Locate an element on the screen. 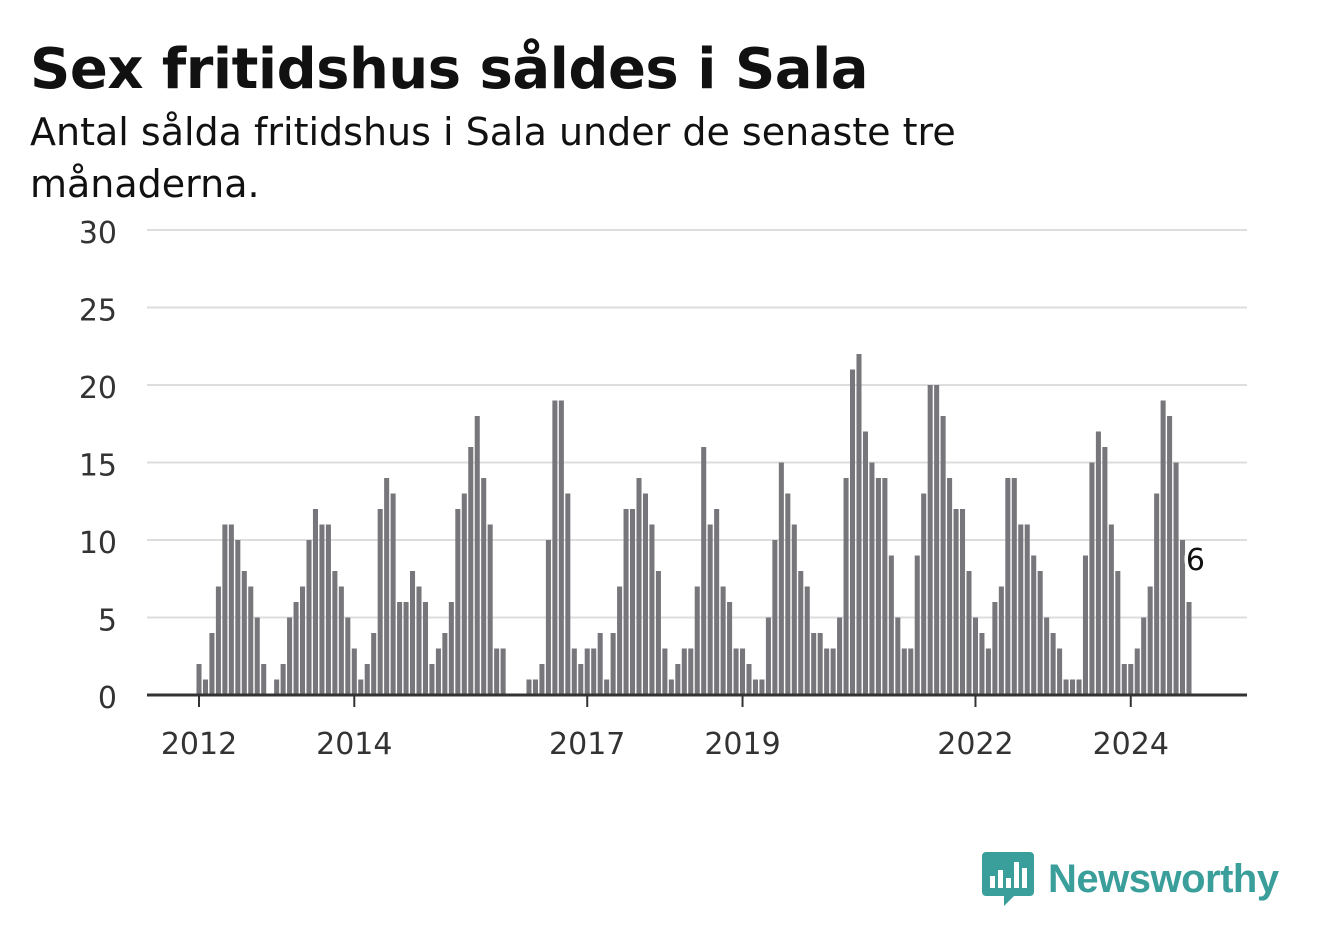  newsworthy-logo: Newsworthy is located at coordinates (1129, 879).